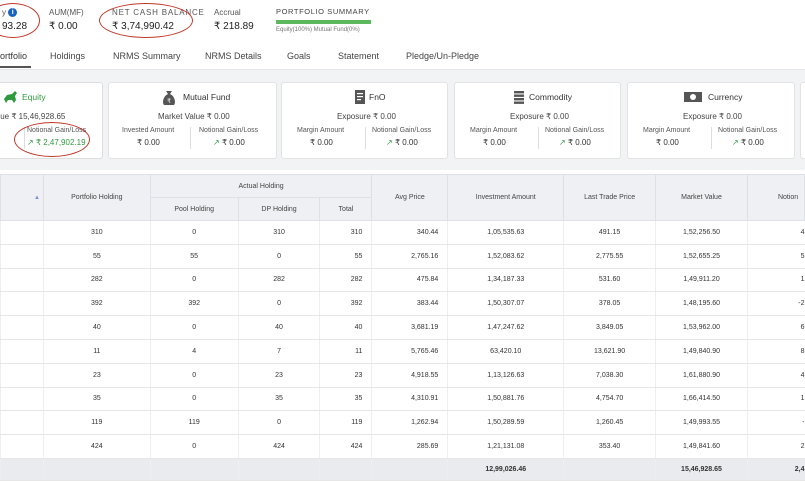  I want to click on cell-portfolio-holding: 40, so click(96, 327).